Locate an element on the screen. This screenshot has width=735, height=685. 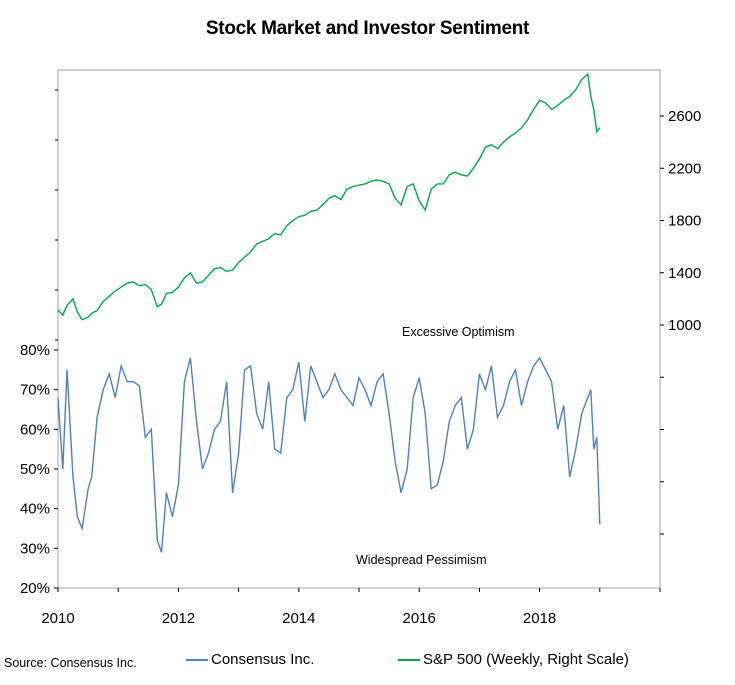
x-tick-label: 2012 is located at coordinates (178, 618).